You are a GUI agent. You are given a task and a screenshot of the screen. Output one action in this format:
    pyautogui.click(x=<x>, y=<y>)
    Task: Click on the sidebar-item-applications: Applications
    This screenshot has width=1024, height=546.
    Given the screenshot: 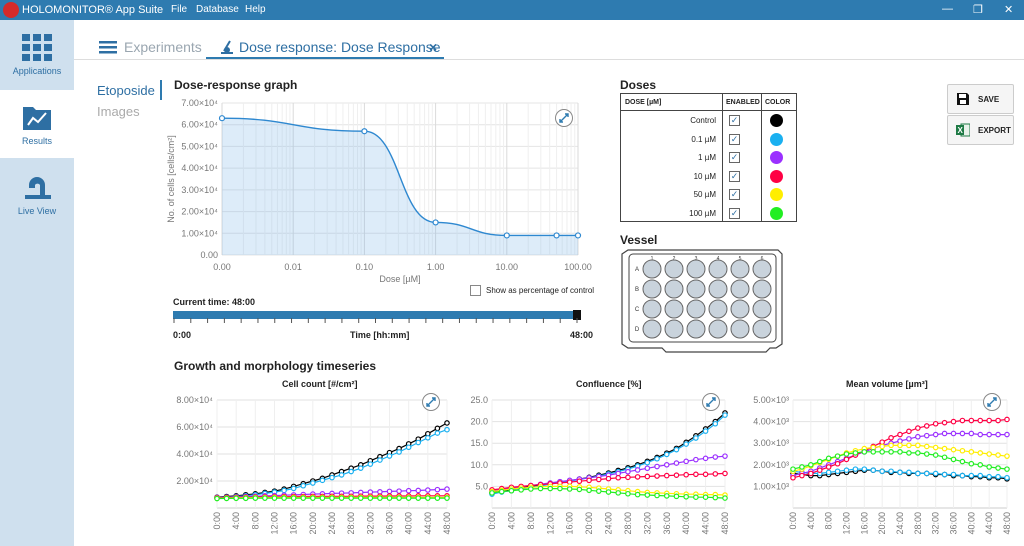 What is the action you would take?
    pyautogui.click(x=37, y=54)
    